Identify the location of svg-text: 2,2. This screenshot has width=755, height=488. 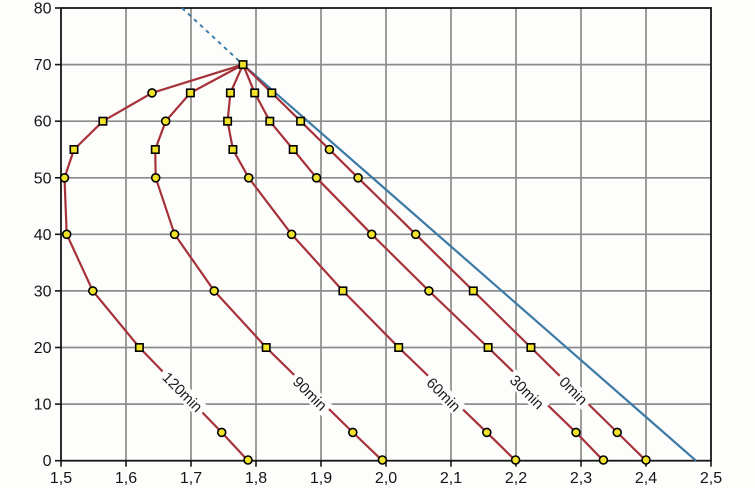
(516, 478).